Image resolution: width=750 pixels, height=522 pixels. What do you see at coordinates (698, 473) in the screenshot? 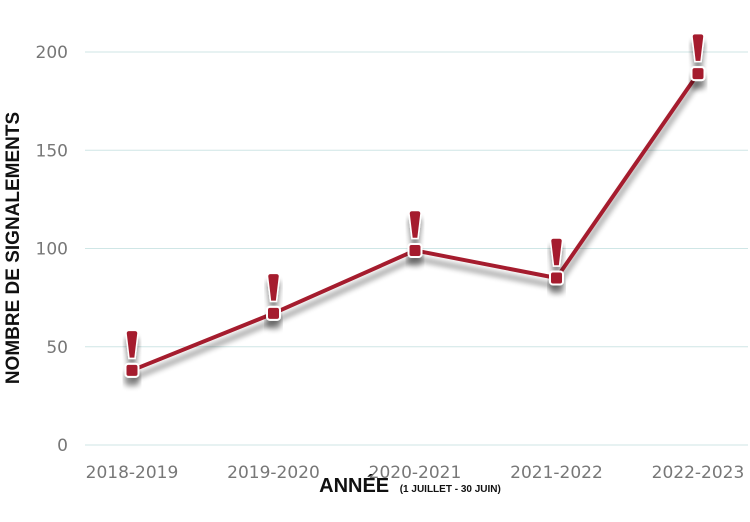
I see `x-tick-label: 2022-2023` at bounding box center [698, 473].